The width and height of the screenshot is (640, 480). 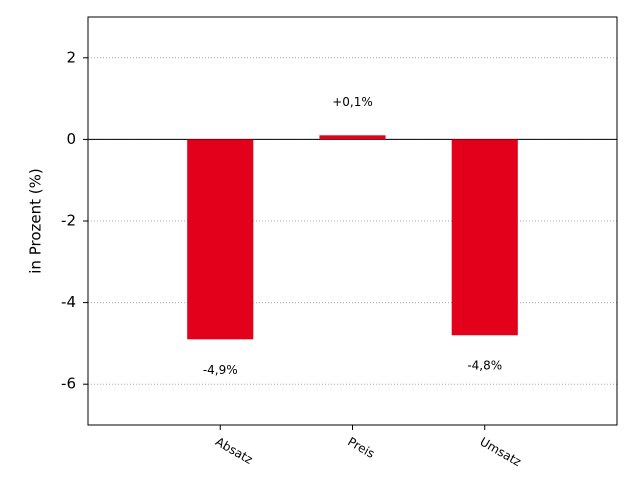 I want to click on x-tick-label: Umsatz, so click(x=501, y=452).